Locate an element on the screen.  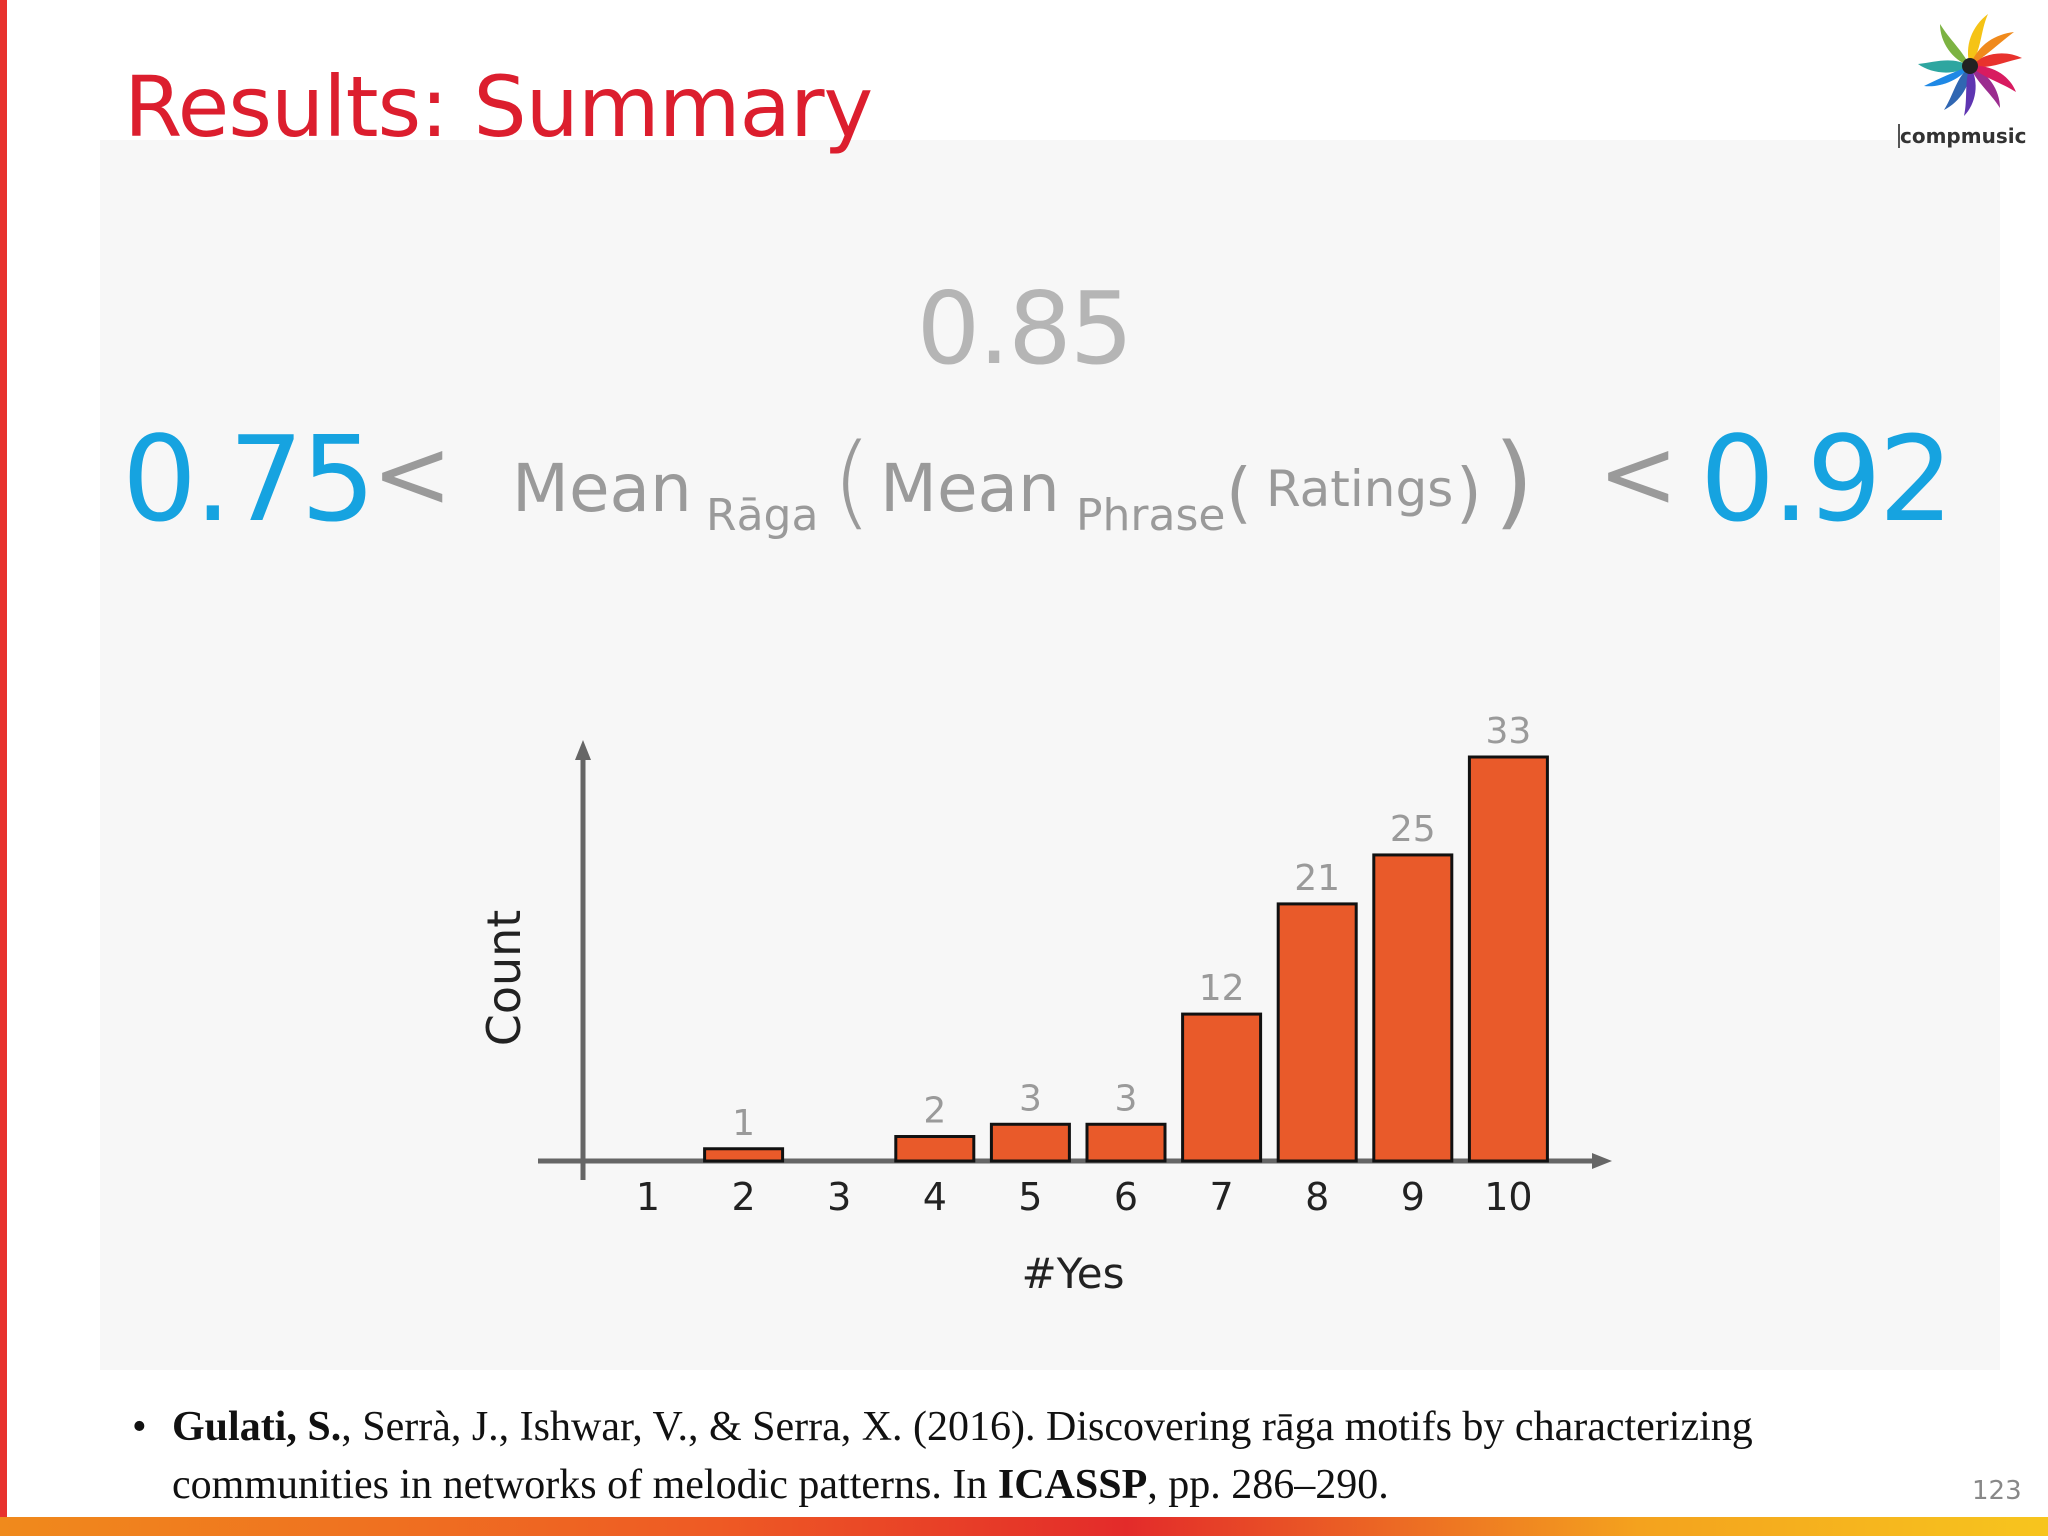
y-axis-arrow is located at coordinates (583, 750).